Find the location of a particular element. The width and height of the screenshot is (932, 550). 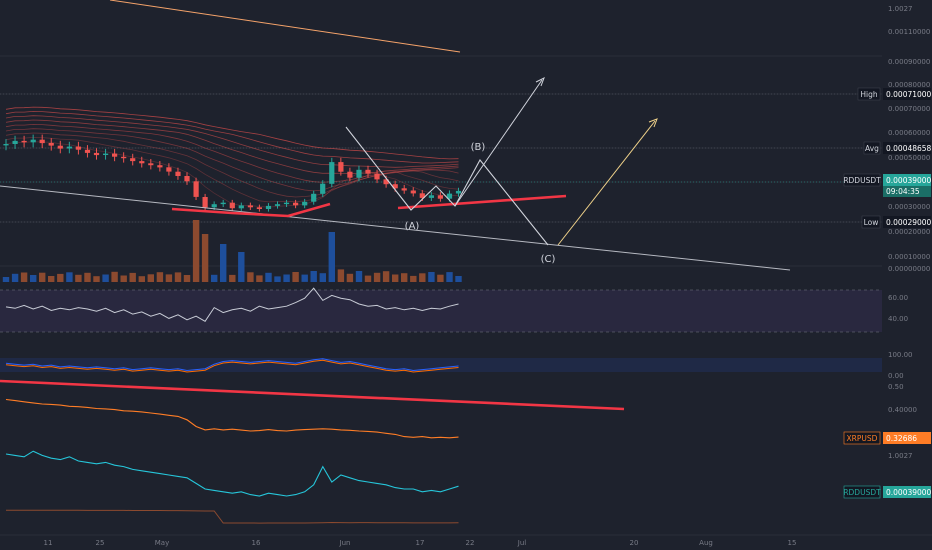

neckline-right is located at coordinates (482, 202).